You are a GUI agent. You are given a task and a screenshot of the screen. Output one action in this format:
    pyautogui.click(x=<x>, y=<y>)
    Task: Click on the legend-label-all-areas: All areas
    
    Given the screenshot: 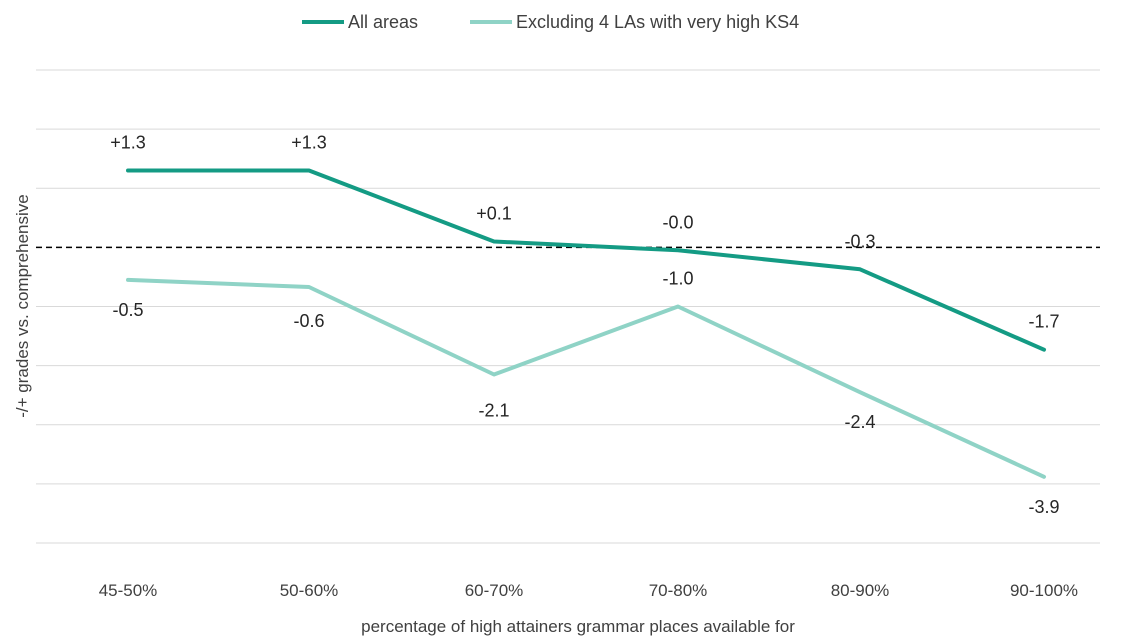 What is the action you would take?
    pyautogui.click(x=383, y=22)
    